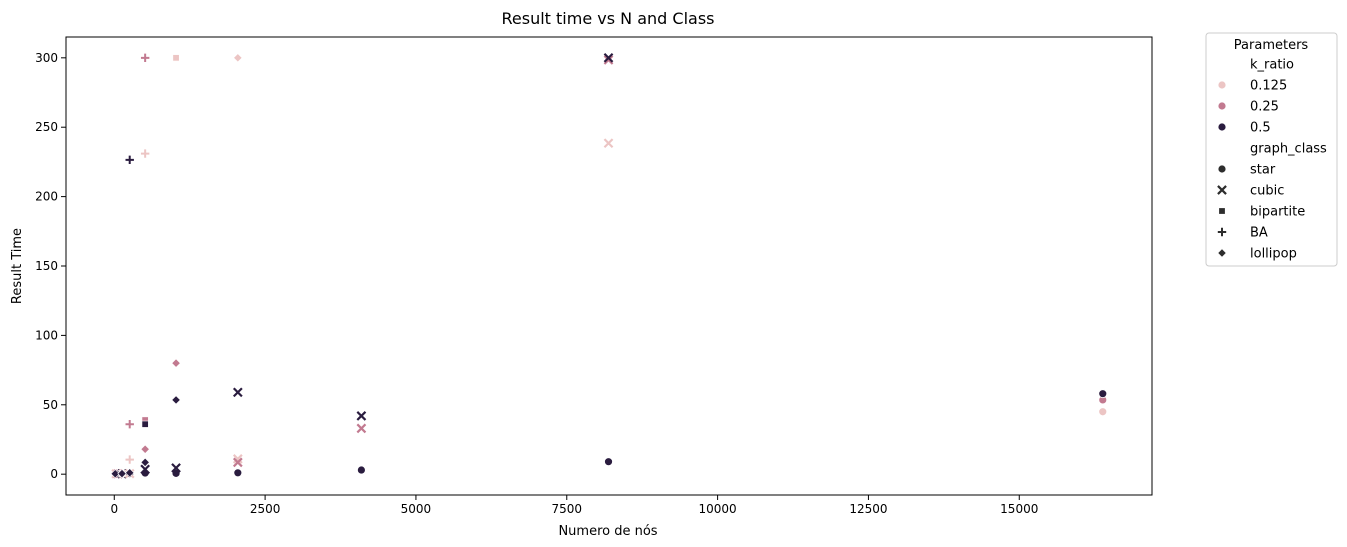 The height and width of the screenshot is (547, 1347). Describe the element at coordinates (46, 335) in the screenshot. I see `y-tick-label: 100` at that location.